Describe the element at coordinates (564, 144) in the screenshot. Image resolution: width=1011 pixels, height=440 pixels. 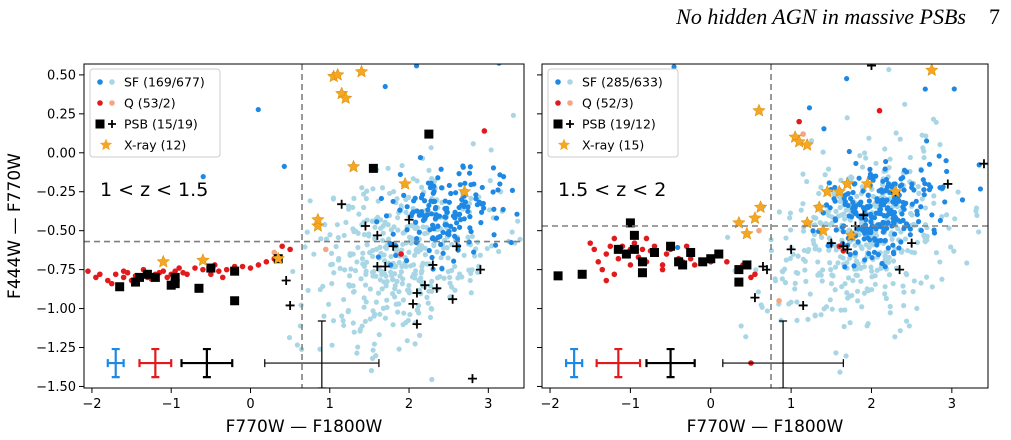
I see `legend-xray-swatch` at that location.